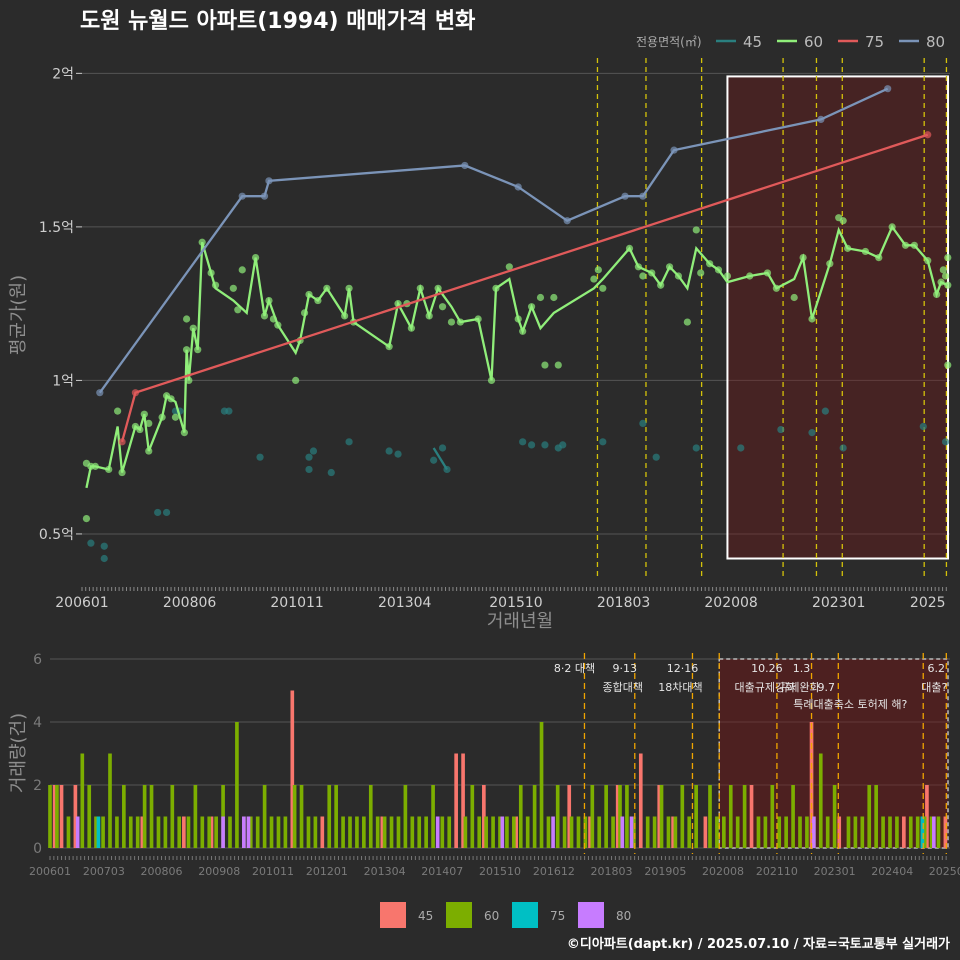  What do you see at coordinates (928, 603) in the screenshot?
I see `x-tick-label: 2025` at bounding box center [928, 603].